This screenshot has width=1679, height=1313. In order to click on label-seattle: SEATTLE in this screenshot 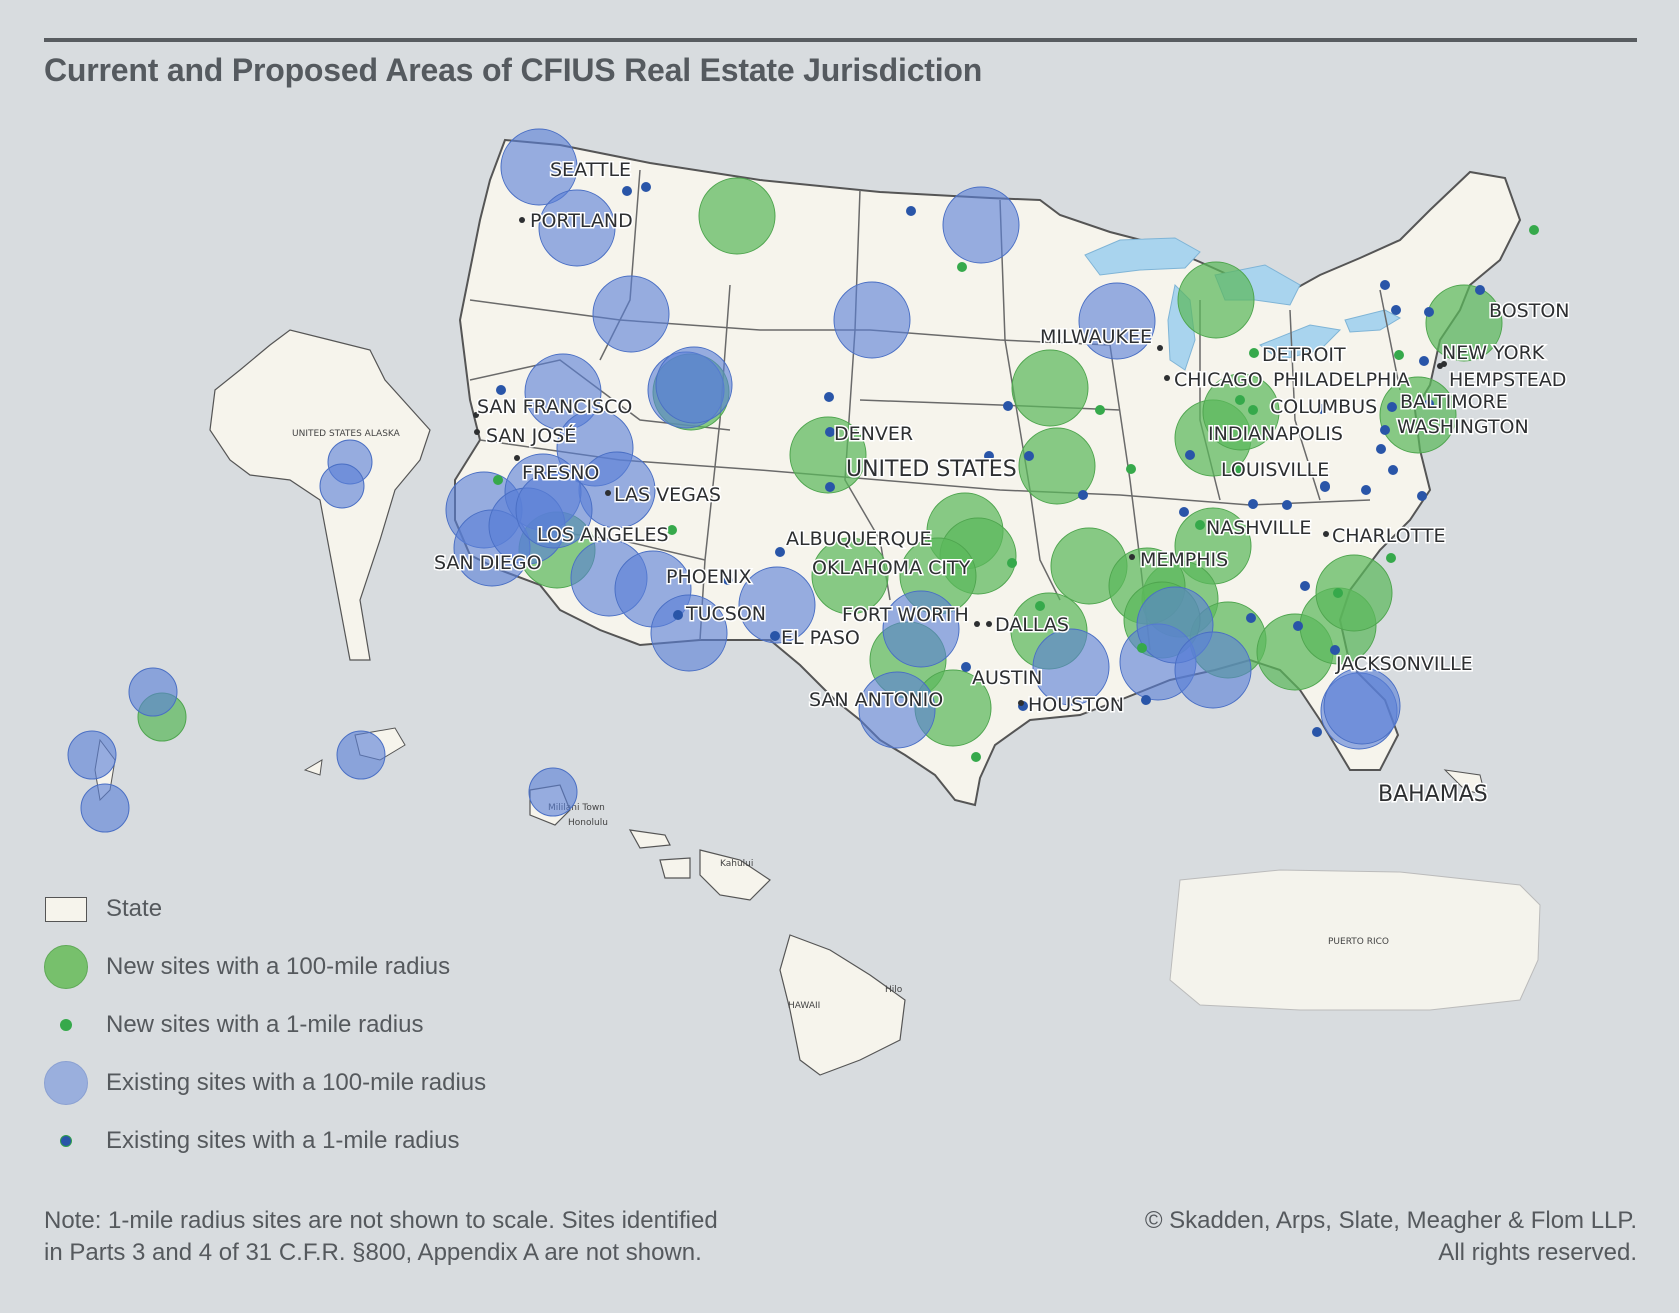, I will do `click(590, 170)`.